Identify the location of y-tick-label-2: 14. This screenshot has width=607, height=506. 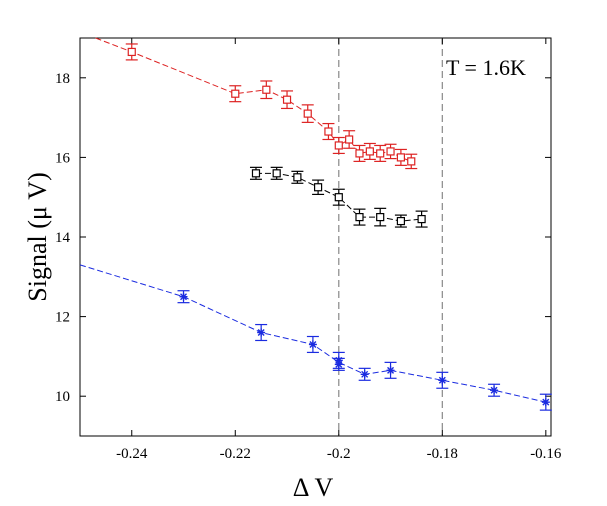
(63, 238).